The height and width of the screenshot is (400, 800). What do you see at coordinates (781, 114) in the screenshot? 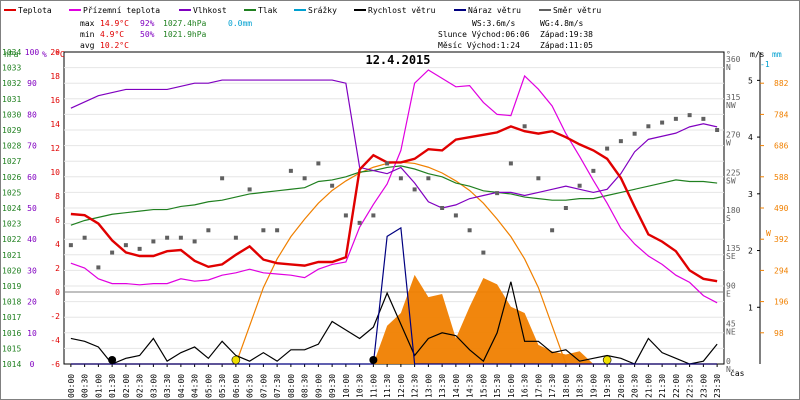
I see `solar-tick-label: 784` at bounding box center [781, 114].